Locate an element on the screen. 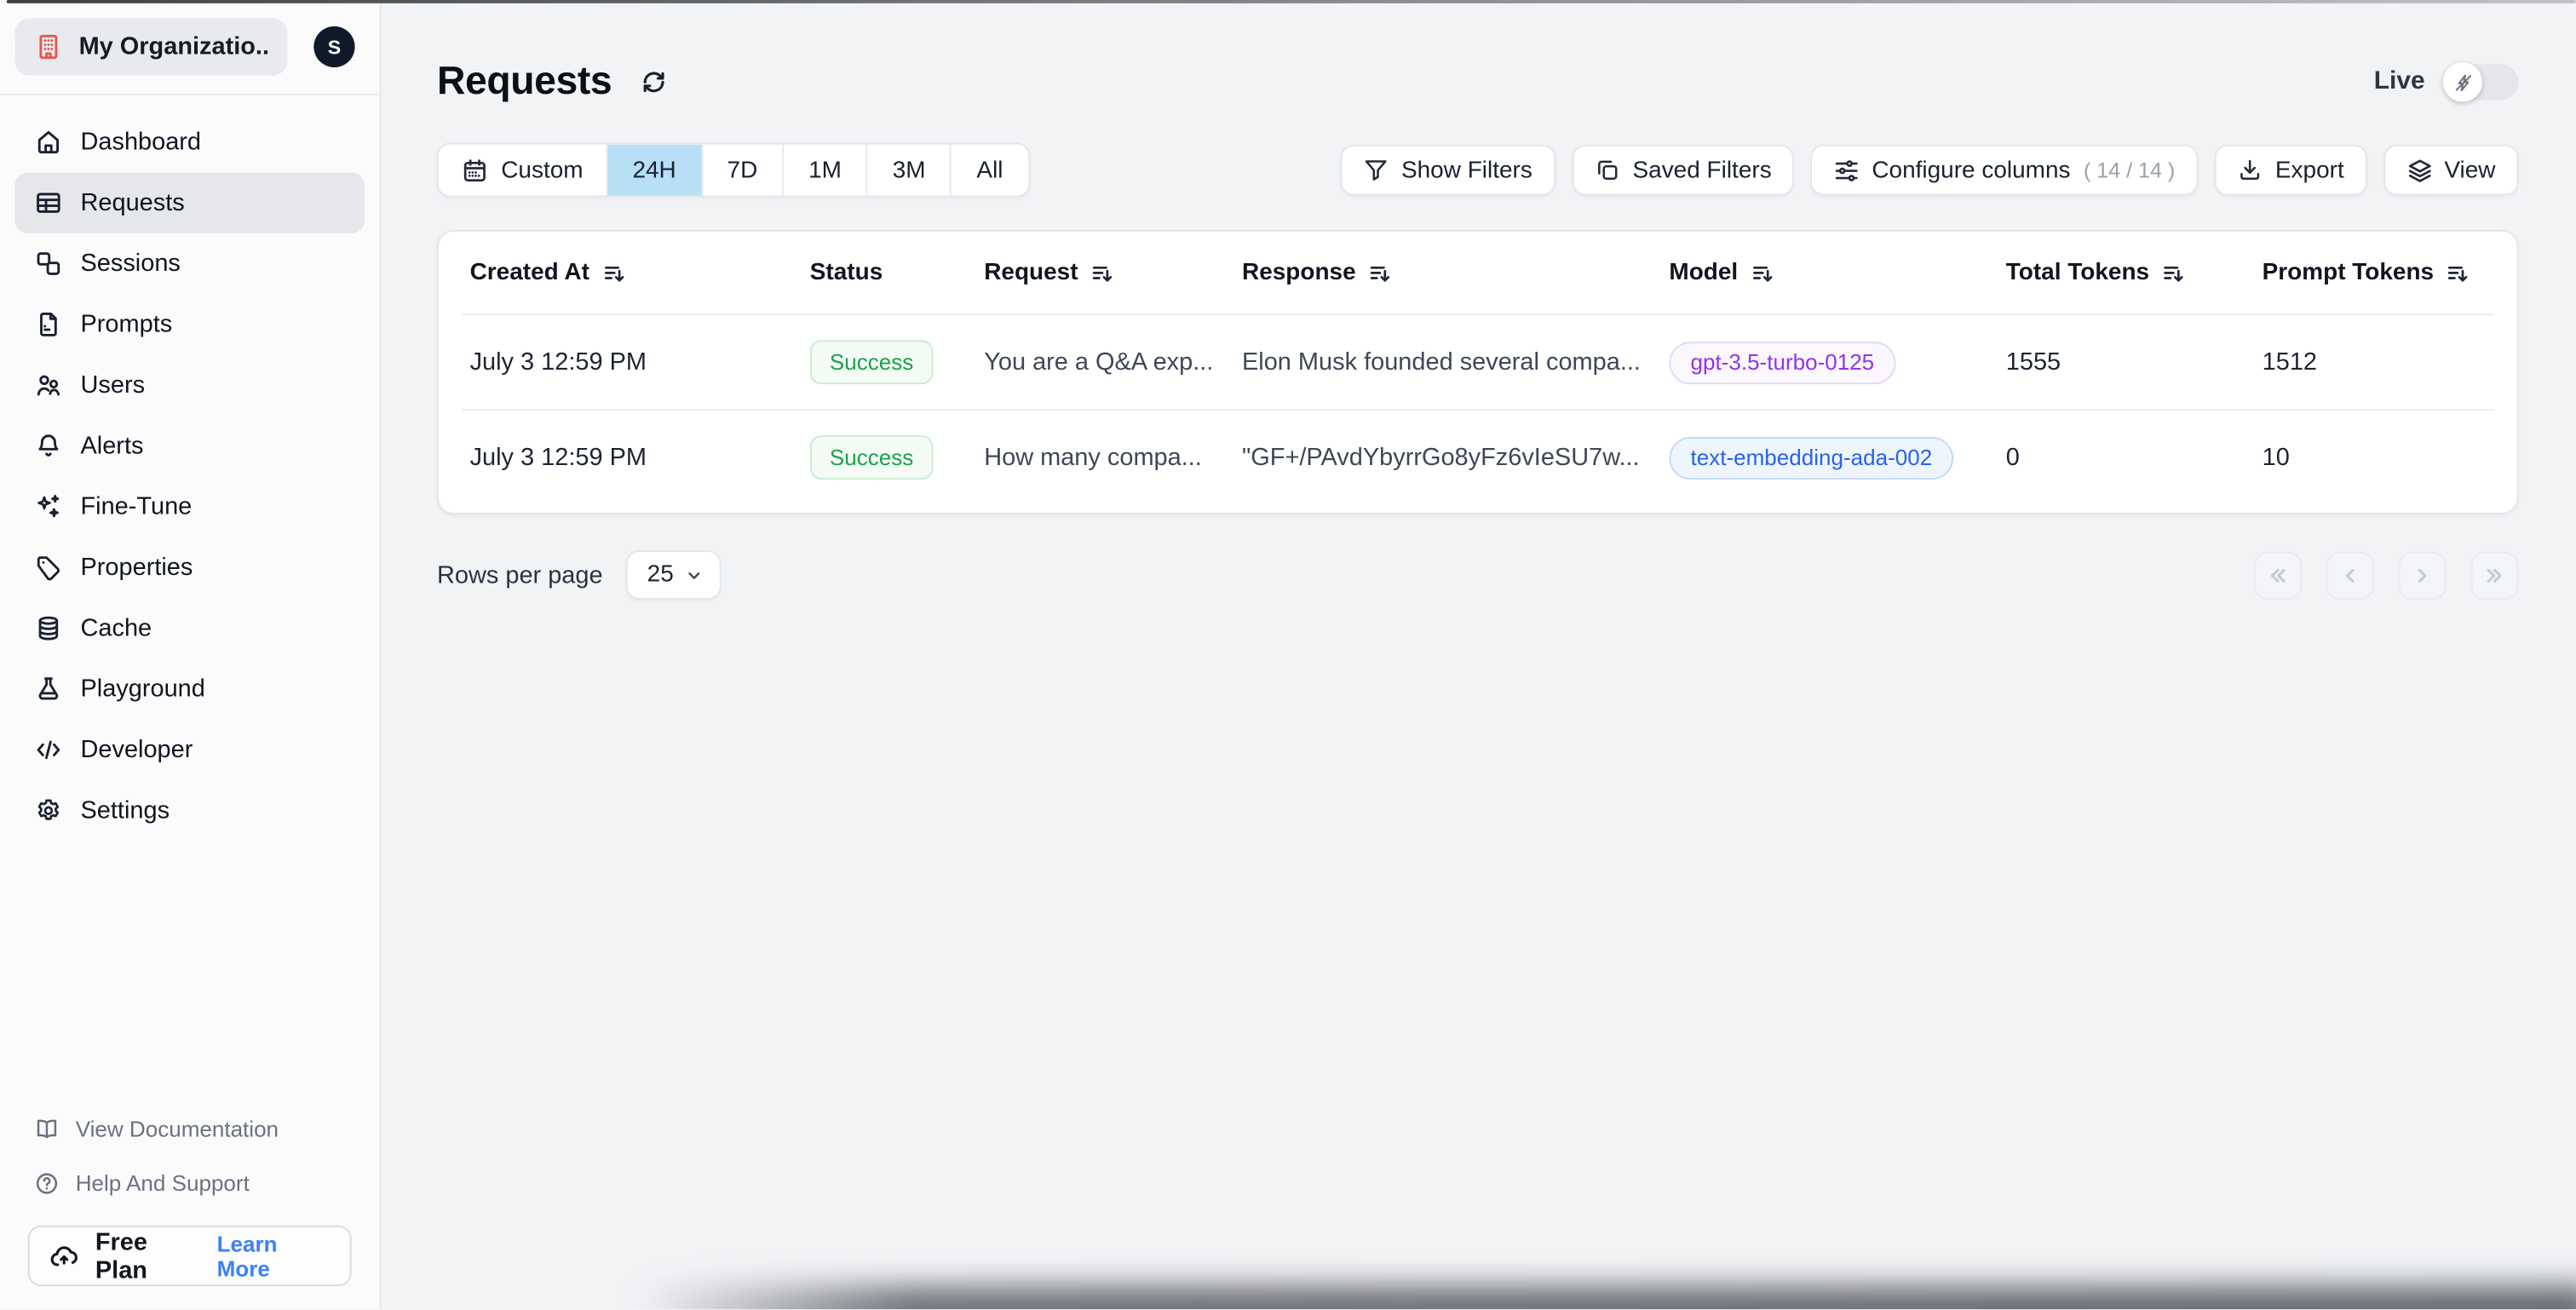  column-header-created-at: Created At is located at coordinates (640, 273).